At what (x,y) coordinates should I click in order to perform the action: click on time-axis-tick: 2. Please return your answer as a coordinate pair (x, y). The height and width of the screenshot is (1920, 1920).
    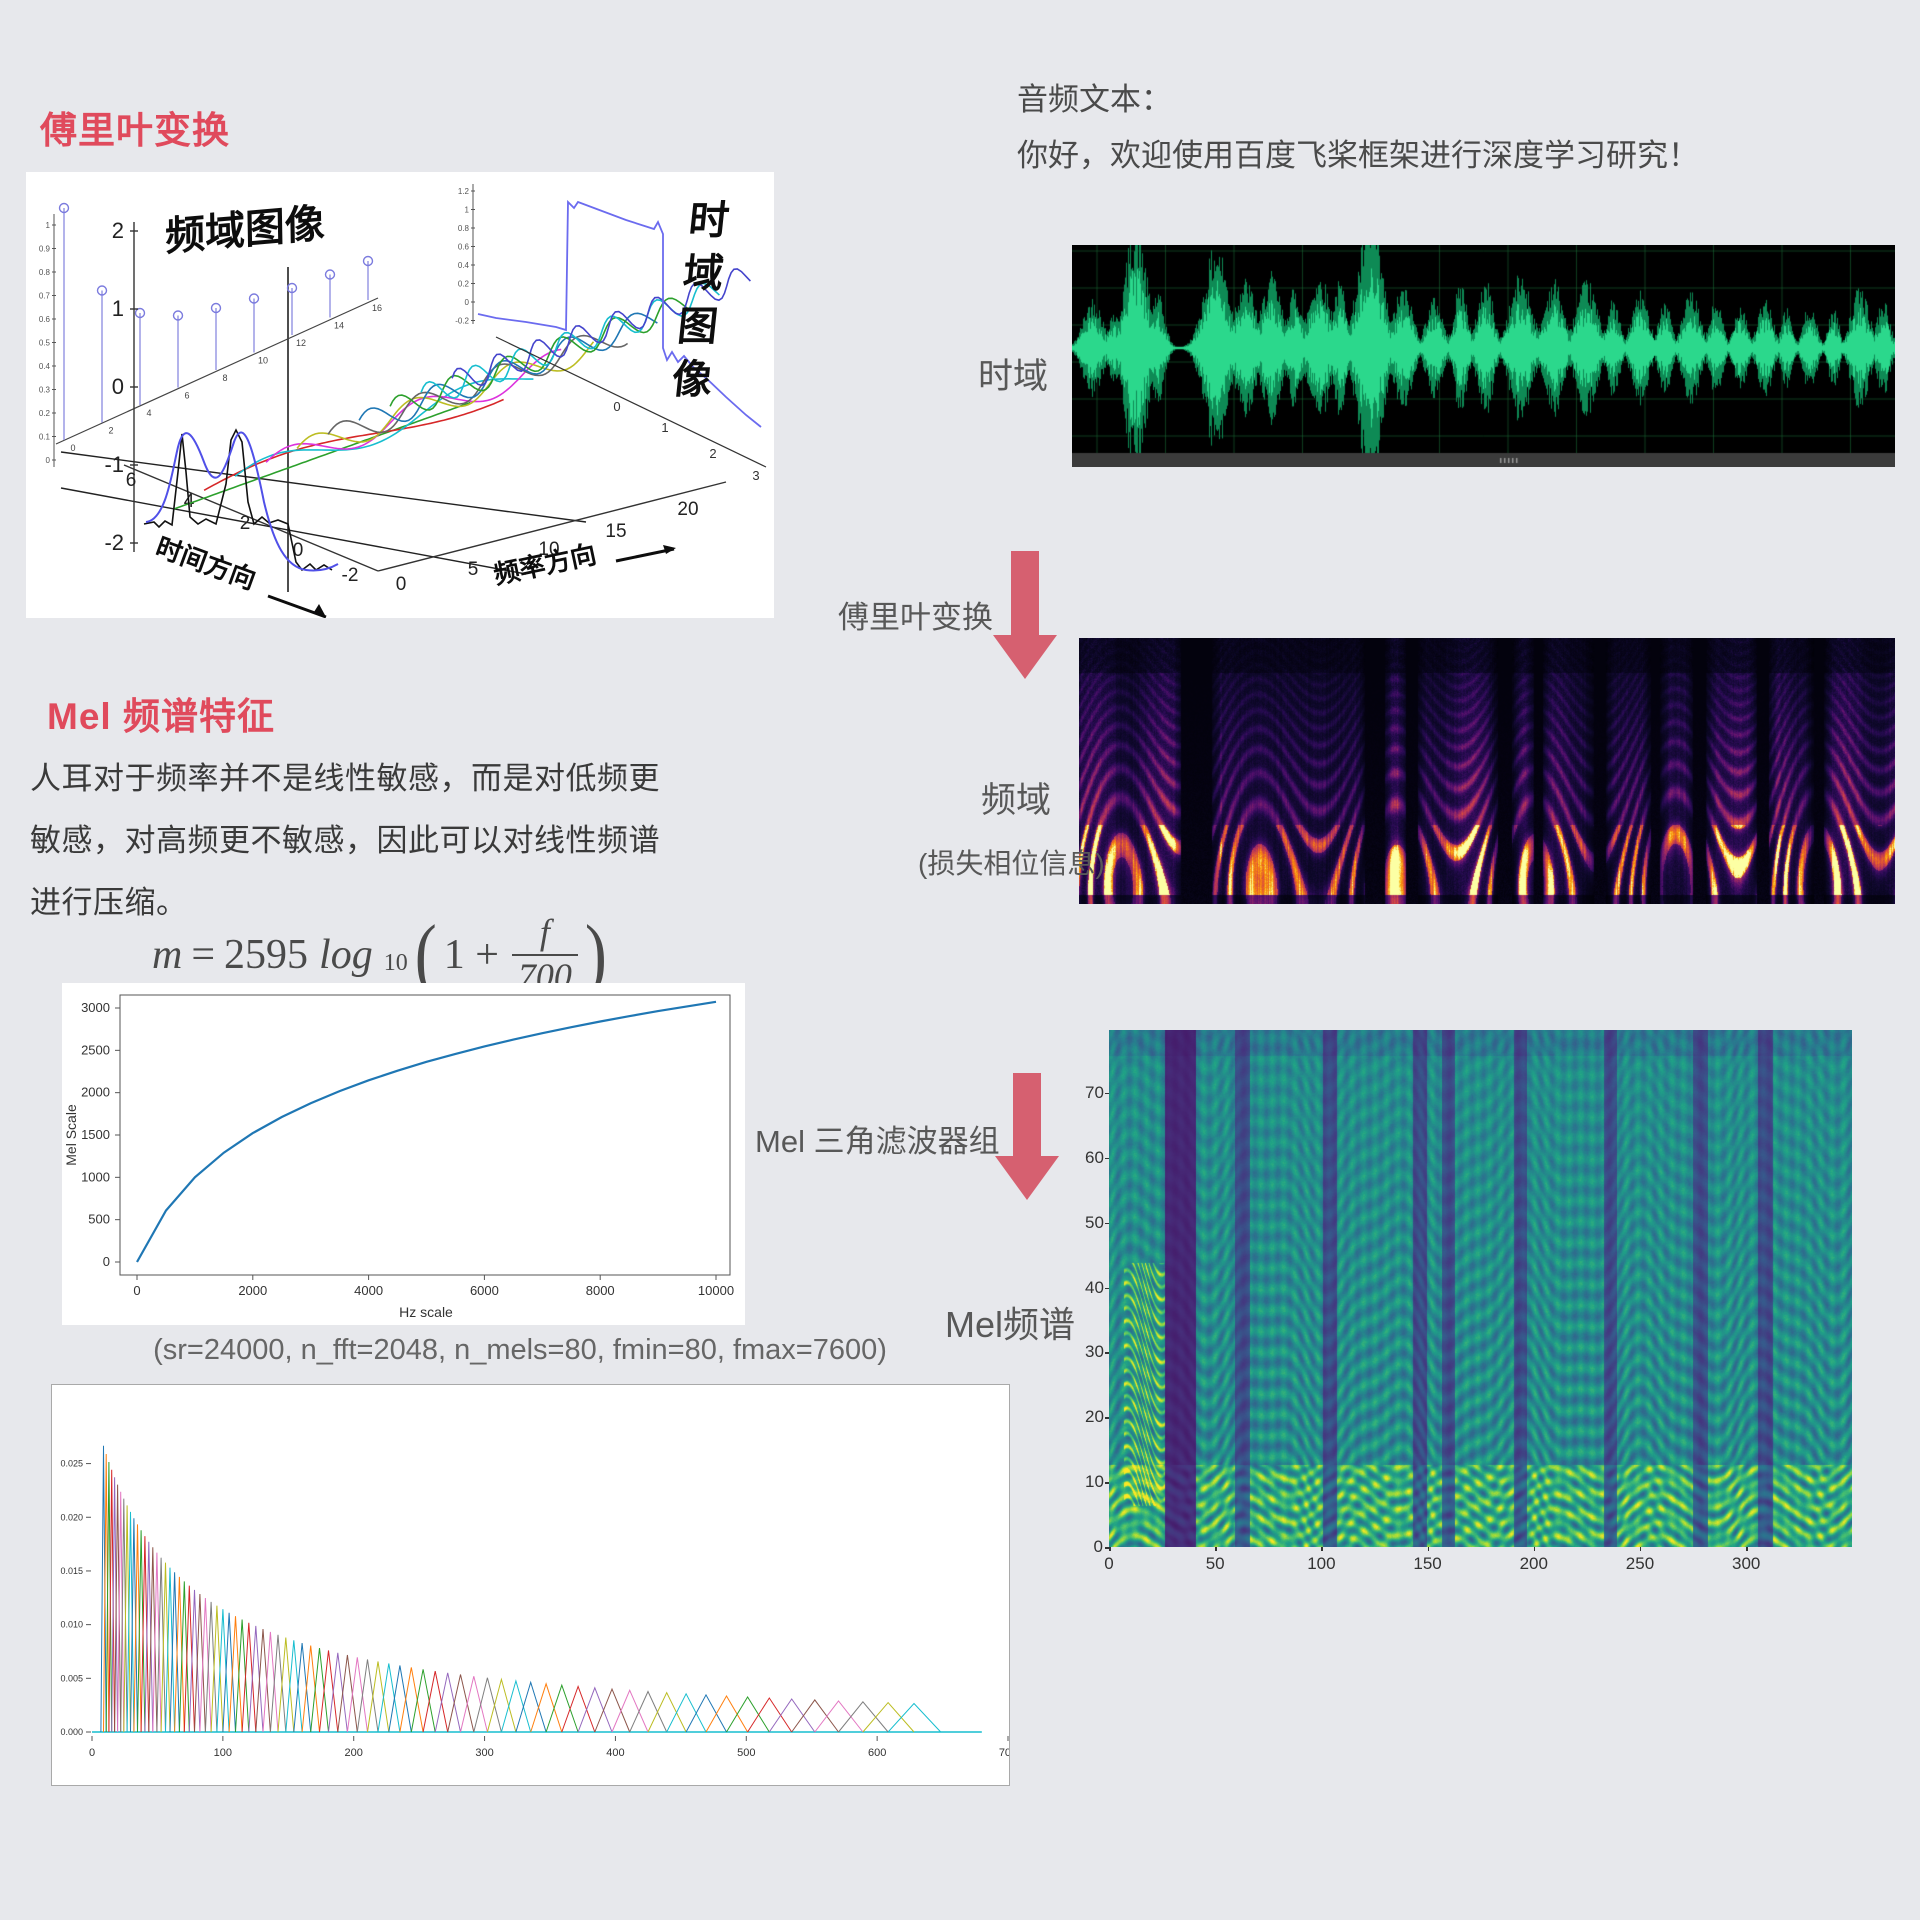
    Looking at the image, I should click on (245, 523).